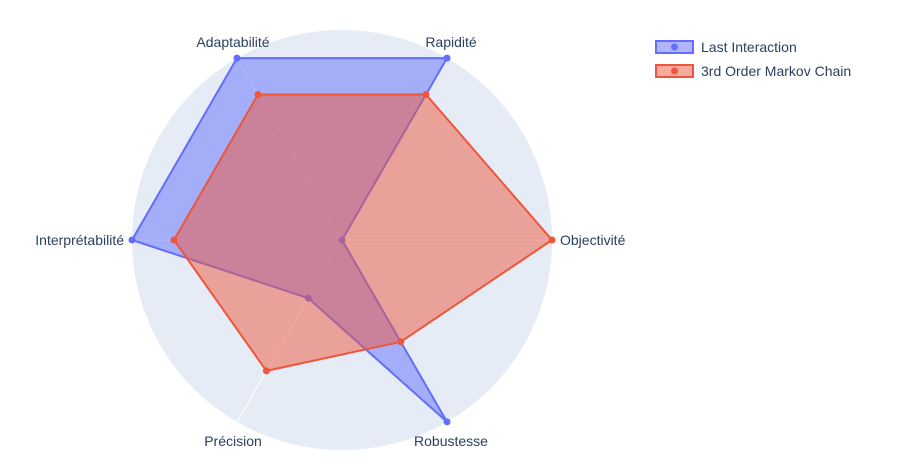  Describe the element at coordinates (749, 47) in the screenshot. I see `legend-label-last-interaction: Last Interaction` at that location.